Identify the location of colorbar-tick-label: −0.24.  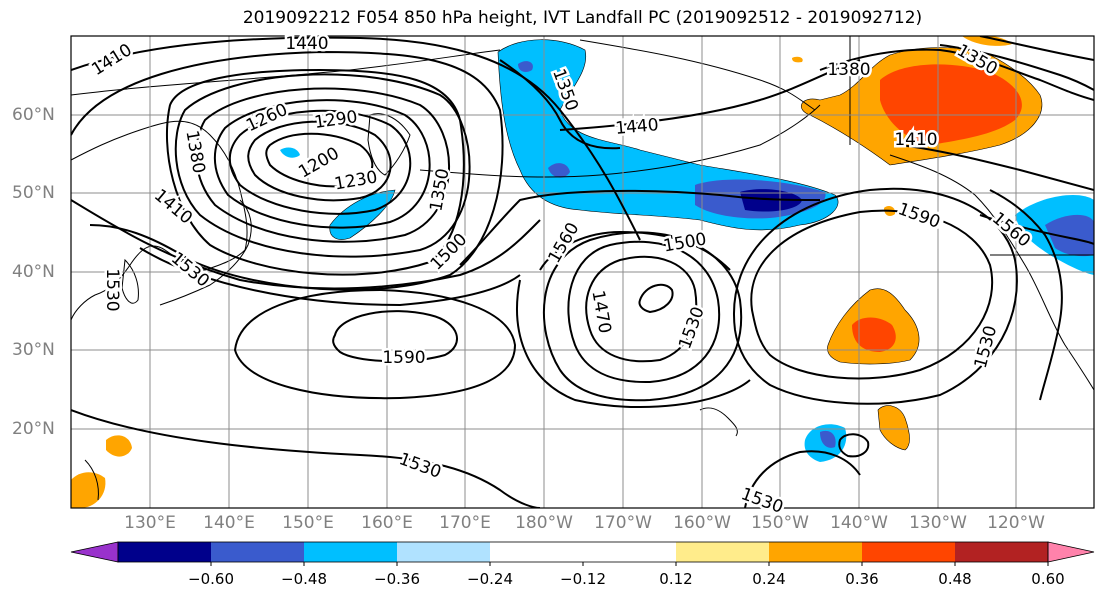
(490, 579).